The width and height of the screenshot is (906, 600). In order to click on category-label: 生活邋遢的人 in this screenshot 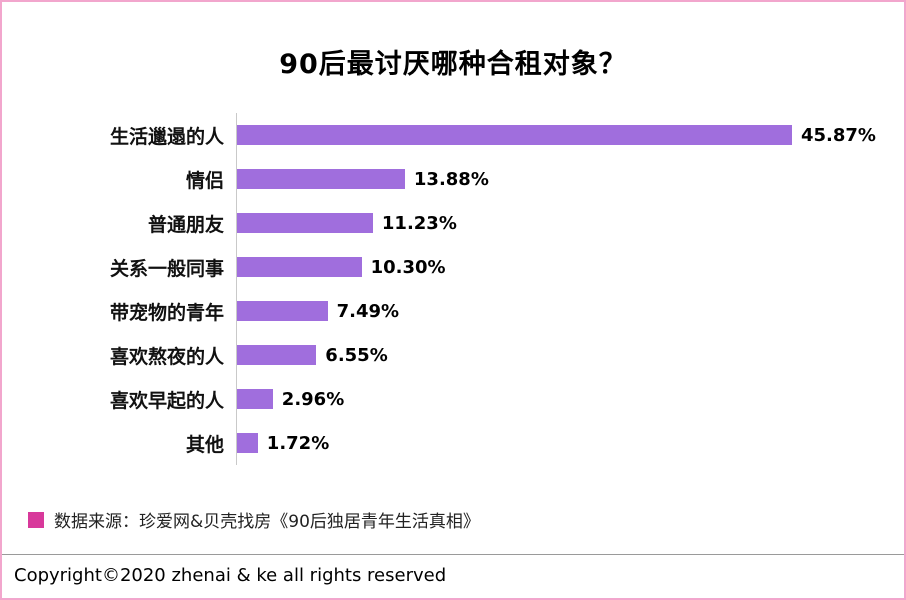, I will do `click(166, 136)`.